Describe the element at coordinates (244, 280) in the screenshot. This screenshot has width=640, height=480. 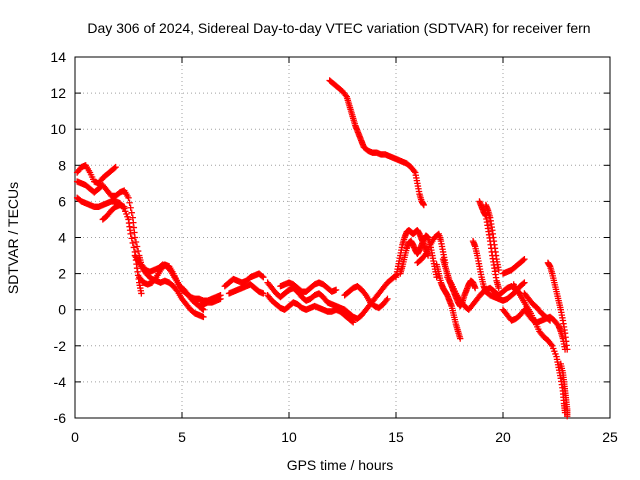
I see `series-trace-i` at that location.